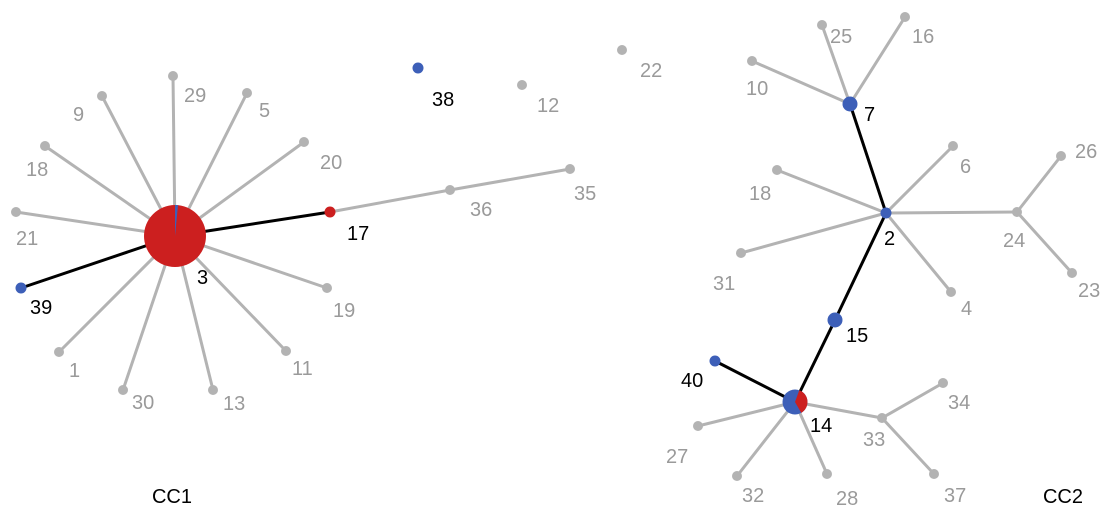 This screenshot has width=1104, height=507. I want to click on node-label-35: 35, so click(585, 194).